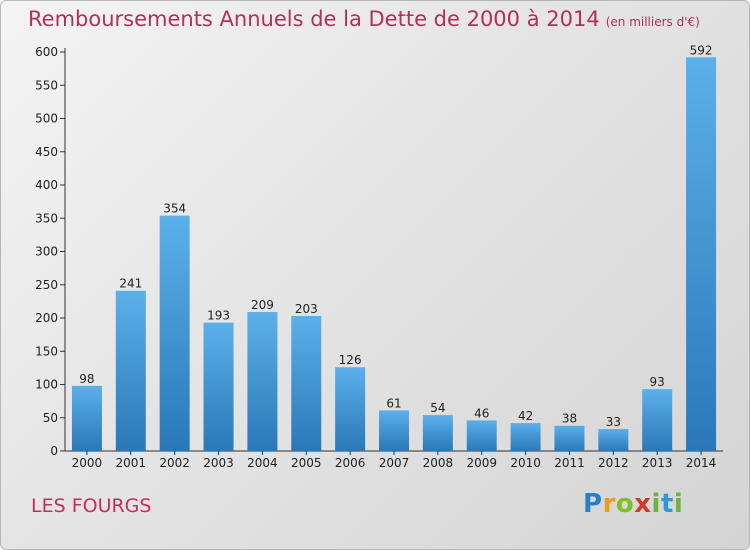 This screenshot has height=550, width=750. What do you see at coordinates (525, 416) in the screenshot?
I see `data-label: 42` at bounding box center [525, 416].